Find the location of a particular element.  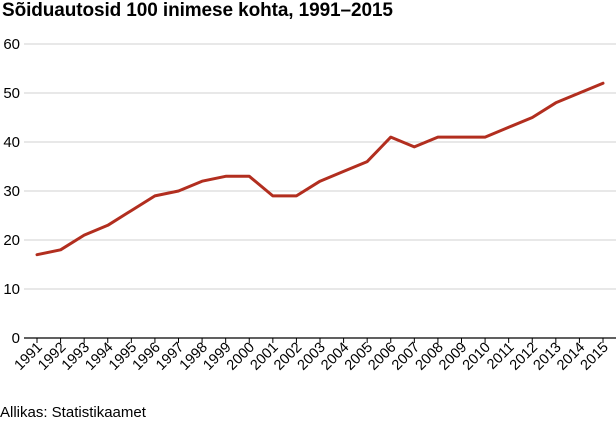

x-tick-label: 2015 is located at coordinates (595, 357).